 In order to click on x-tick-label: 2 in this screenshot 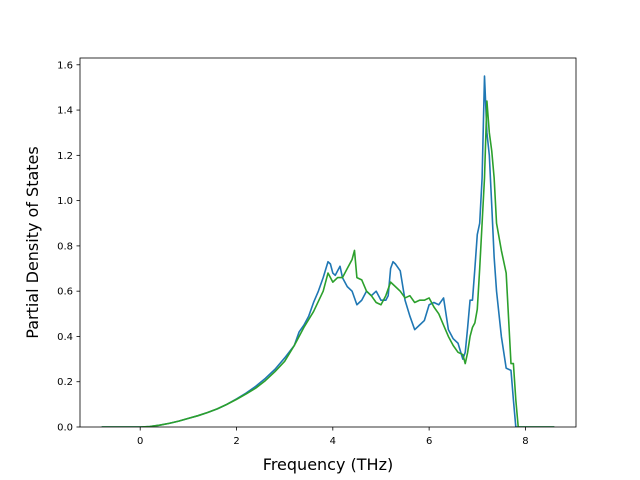, I will do `click(236, 441)`.